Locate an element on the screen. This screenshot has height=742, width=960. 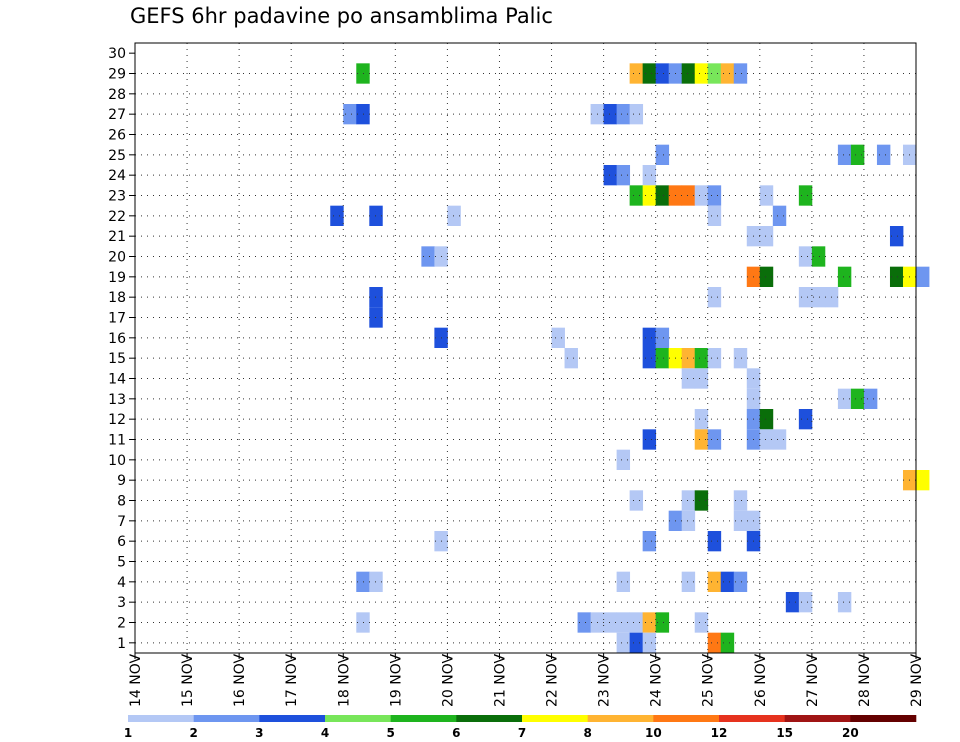
x-tick-label: 25 NOV is located at coordinates (709, 680).